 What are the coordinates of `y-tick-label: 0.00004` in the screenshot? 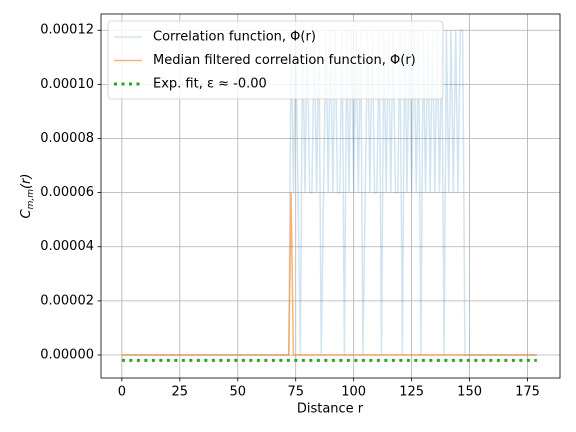 It's located at (67, 246).